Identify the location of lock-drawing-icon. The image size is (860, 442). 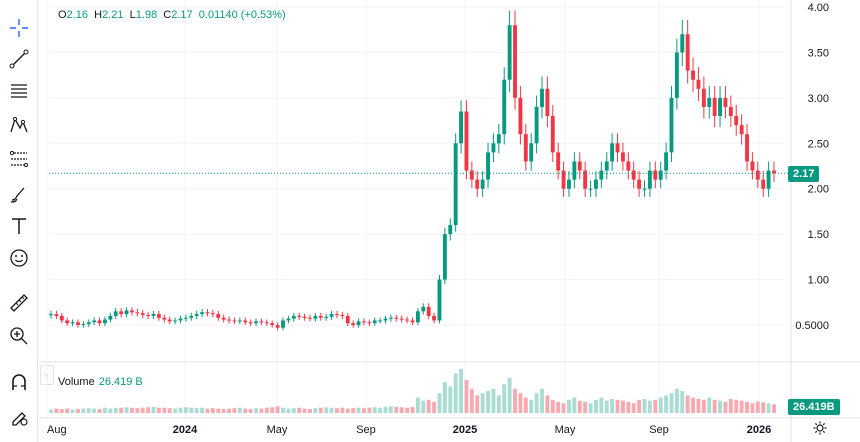
(19, 416).